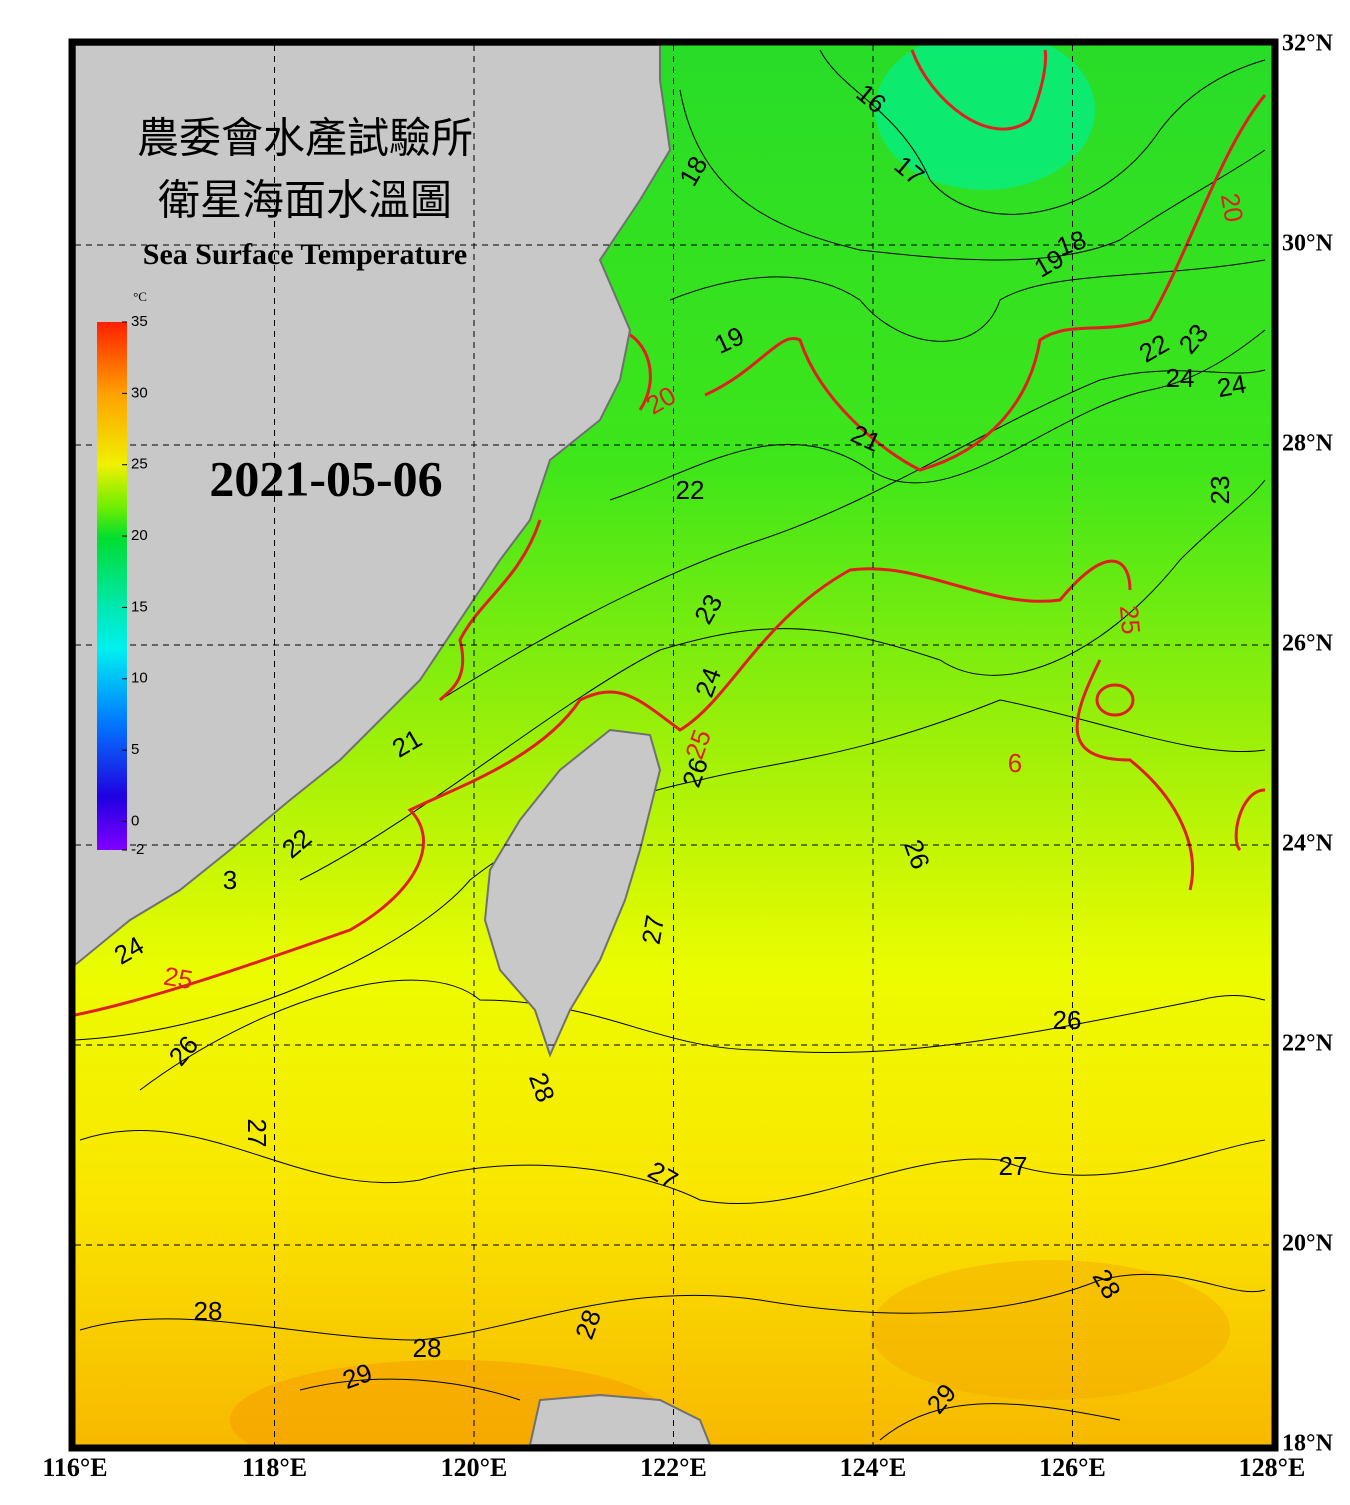  What do you see at coordinates (139, 392) in the screenshot?
I see `colorbar-tick-label: 30` at bounding box center [139, 392].